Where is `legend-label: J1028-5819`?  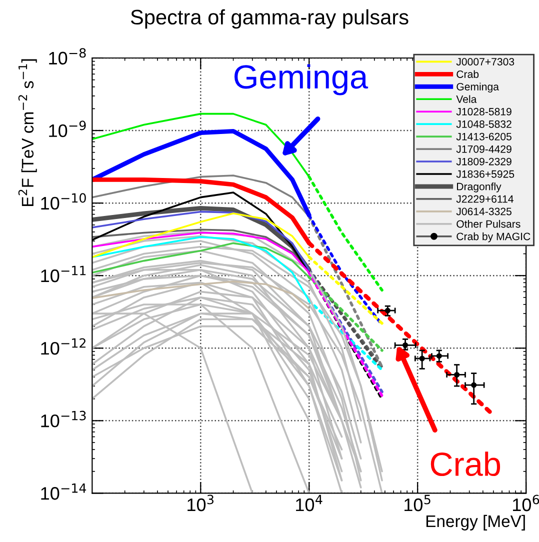 legend-label: J1028-5819 is located at coordinates (484, 112).